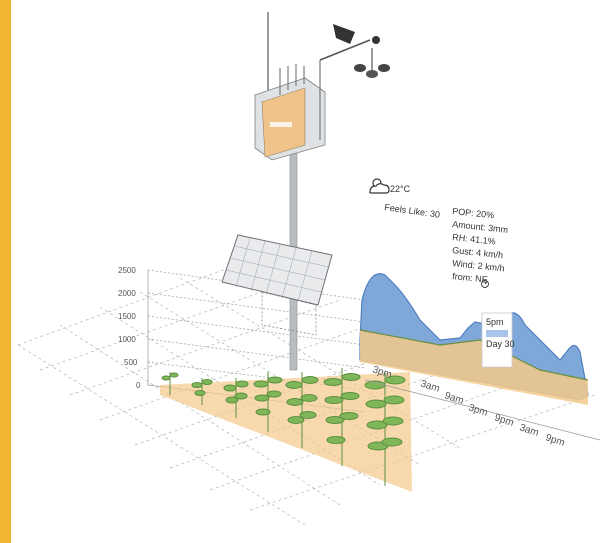 The height and width of the screenshot is (543, 611). Describe the element at coordinates (478, 410) in the screenshot. I see `time-tick: 3pm` at that location.